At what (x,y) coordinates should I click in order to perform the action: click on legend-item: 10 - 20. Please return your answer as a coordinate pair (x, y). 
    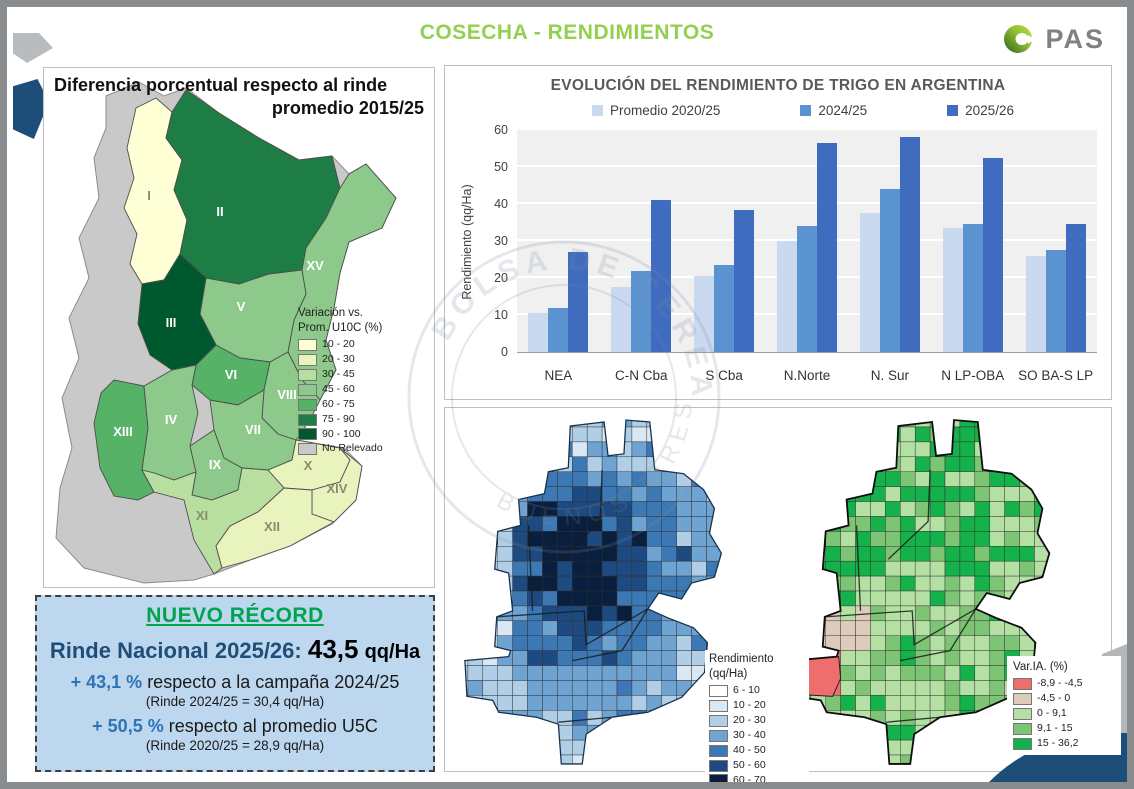
    Looking at the image, I should click on (757, 706).